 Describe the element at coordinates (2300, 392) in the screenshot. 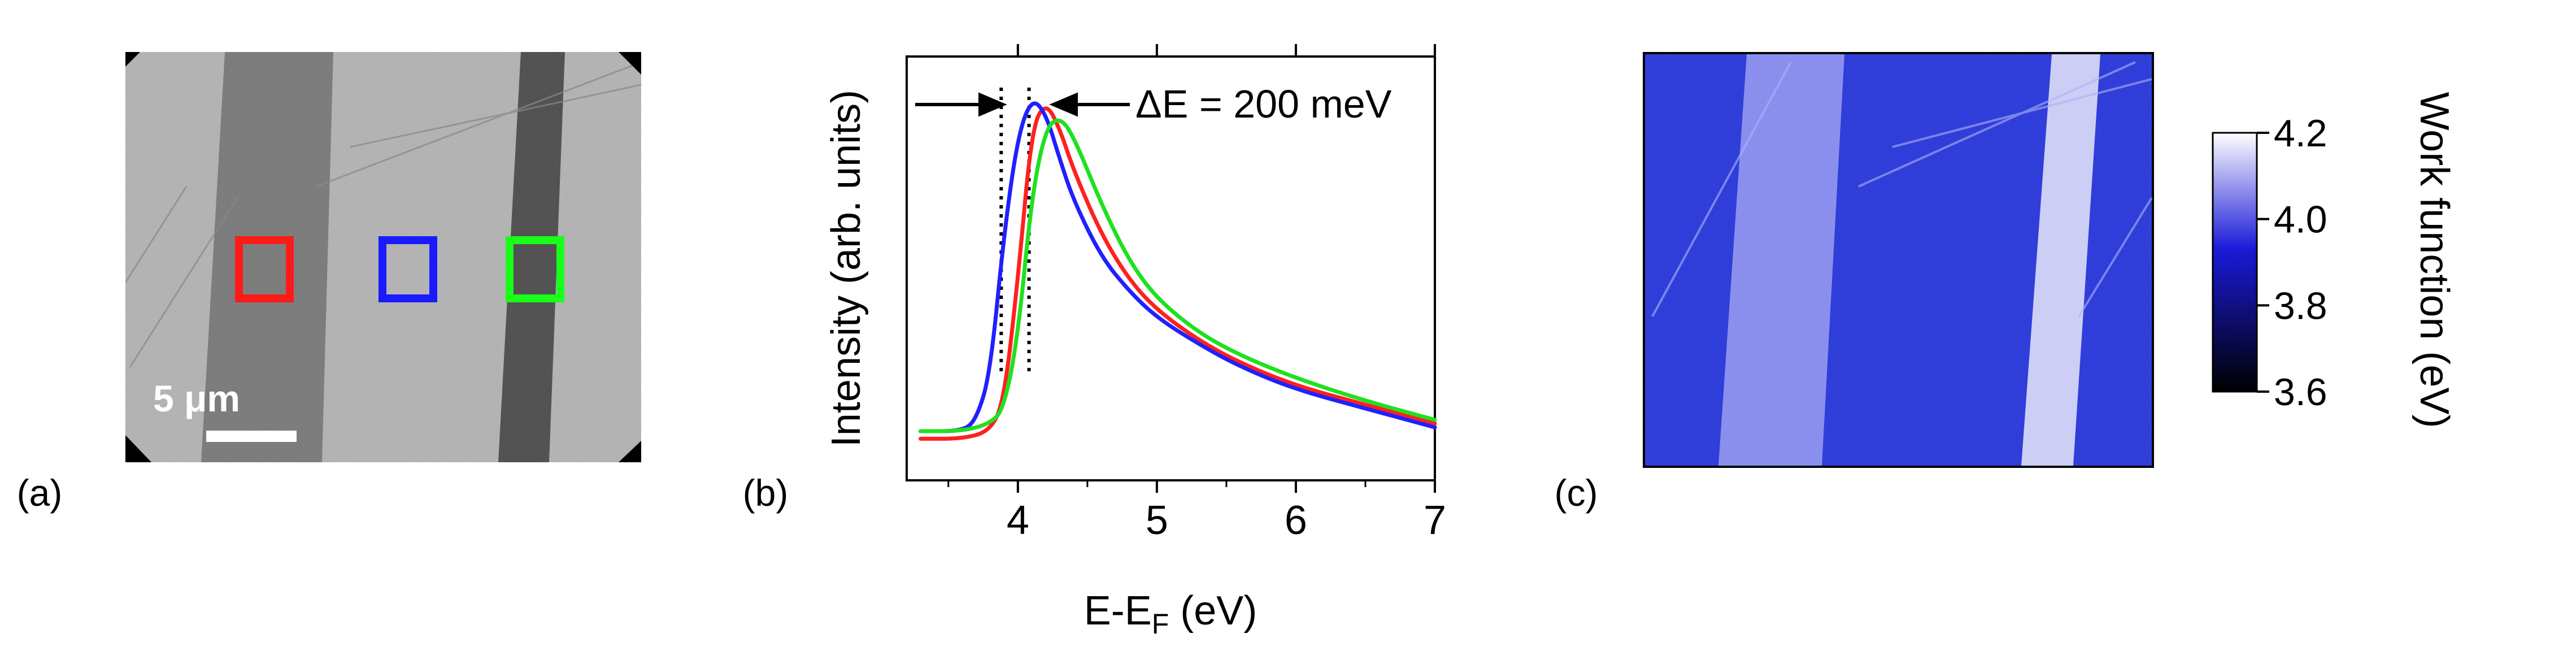

I see `colorbar-tick-label: 3.6` at that location.